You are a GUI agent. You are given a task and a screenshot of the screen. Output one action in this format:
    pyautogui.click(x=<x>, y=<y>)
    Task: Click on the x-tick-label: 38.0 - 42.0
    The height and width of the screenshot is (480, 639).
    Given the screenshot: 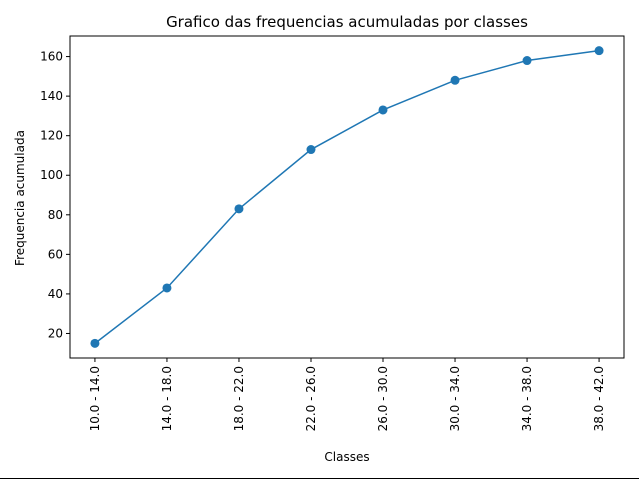 What is the action you would take?
    pyautogui.click(x=599, y=398)
    